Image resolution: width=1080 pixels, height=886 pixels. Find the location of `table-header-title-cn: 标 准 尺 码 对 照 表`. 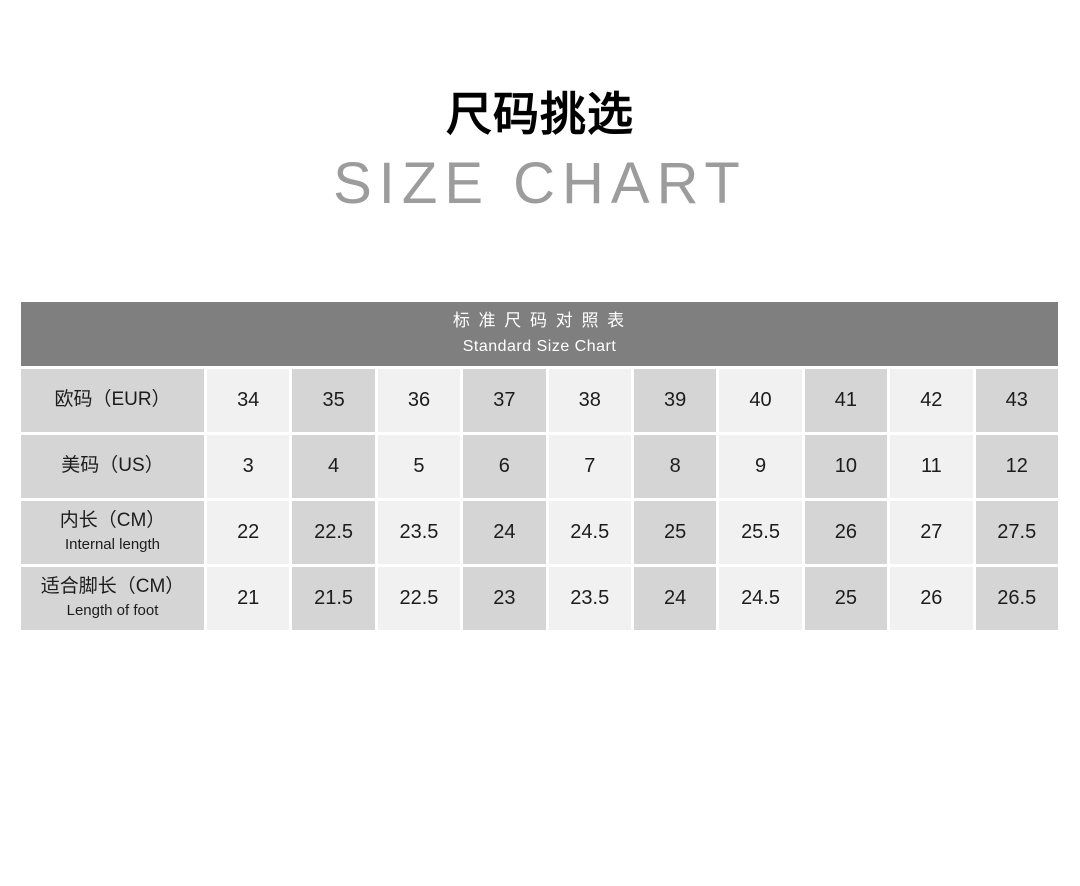

table-header-title-cn: 标 准 尺 码 对 照 表 is located at coordinates (539, 321).